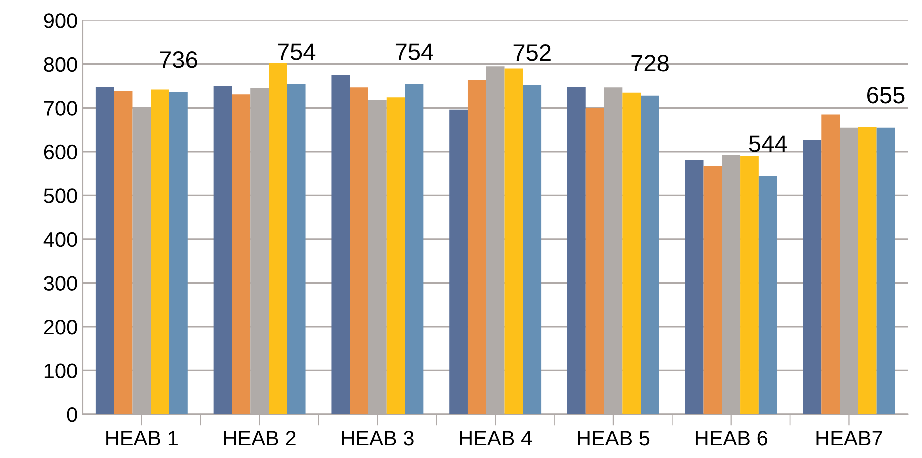 The width and height of the screenshot is (922, 458). What do you see at coordinates (732, 438) in the screenshot?
I see `x-tick-label: HEAB 6` at bounding box center [732, 438].